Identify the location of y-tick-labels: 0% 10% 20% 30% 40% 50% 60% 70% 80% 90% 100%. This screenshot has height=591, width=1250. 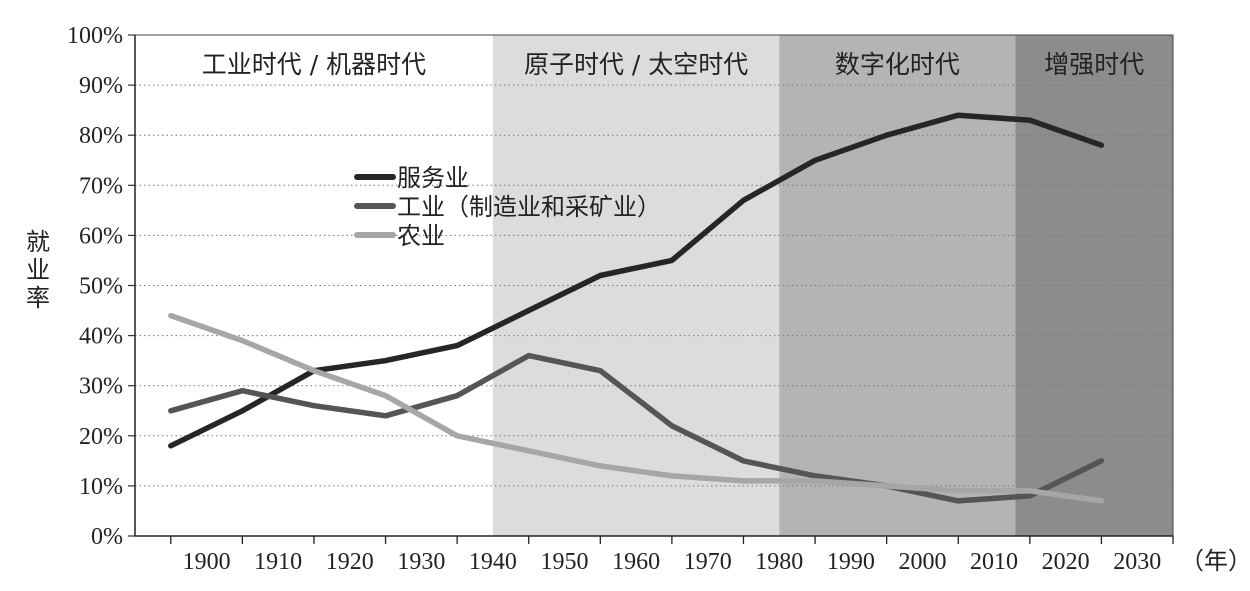
(95, 286).